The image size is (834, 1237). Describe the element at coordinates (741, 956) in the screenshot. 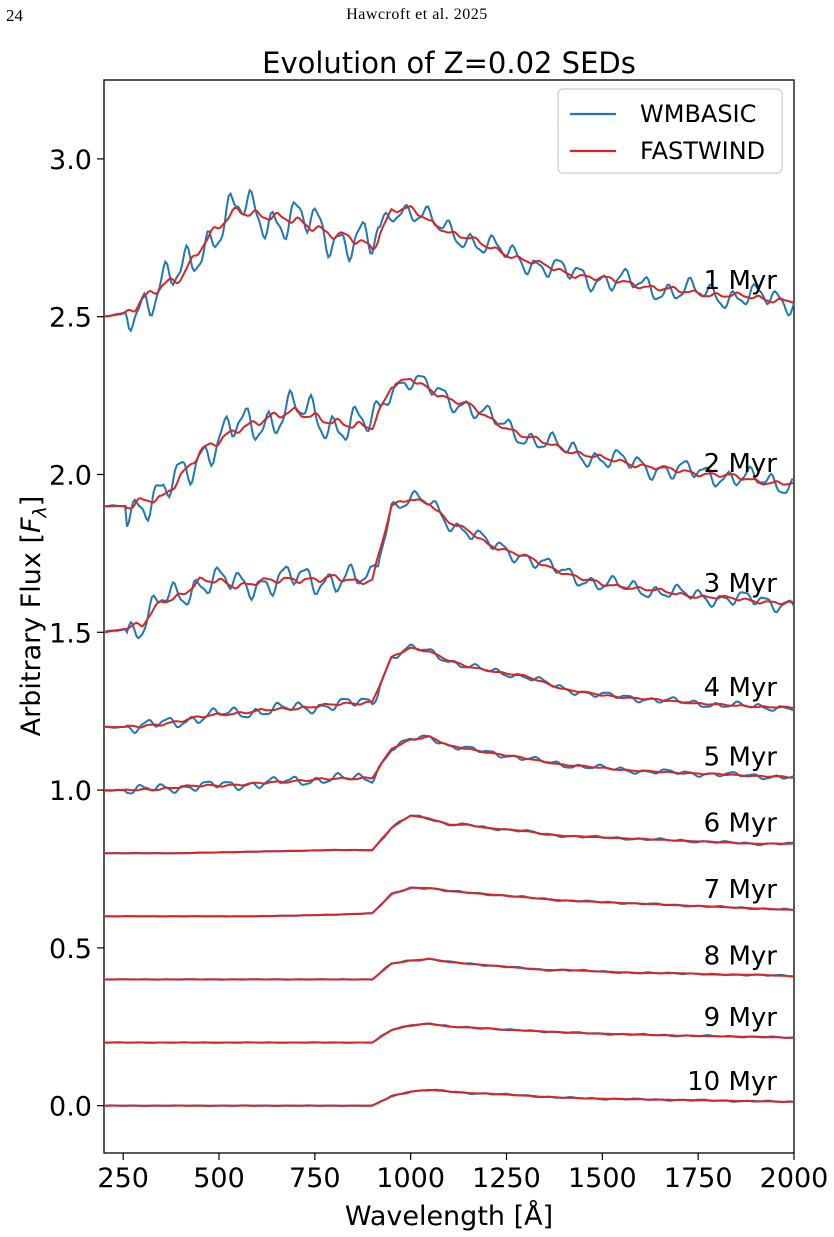

I see `age-label: 8 Myr` at that location.